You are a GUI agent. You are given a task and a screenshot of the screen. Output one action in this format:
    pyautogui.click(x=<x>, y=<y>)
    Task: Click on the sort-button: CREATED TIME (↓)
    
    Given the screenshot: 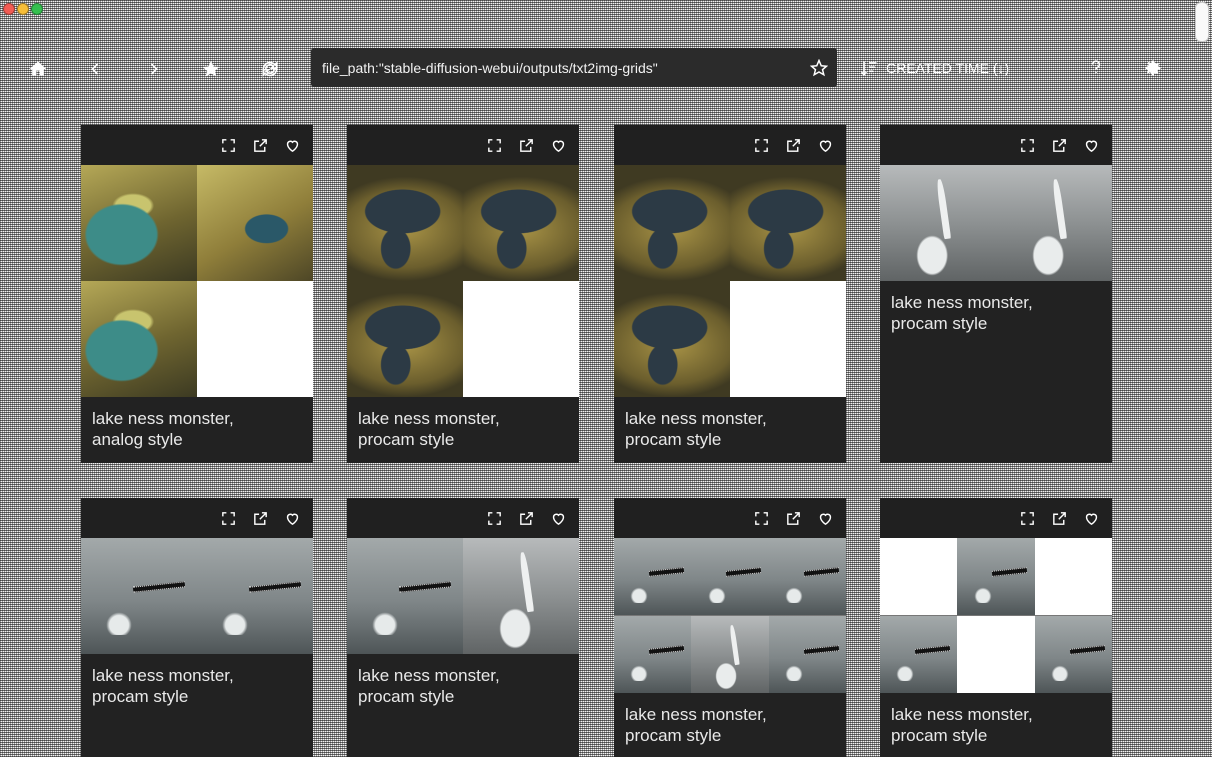 What is the action you would take?
    pyautogui.click(x=933, y=68)
    